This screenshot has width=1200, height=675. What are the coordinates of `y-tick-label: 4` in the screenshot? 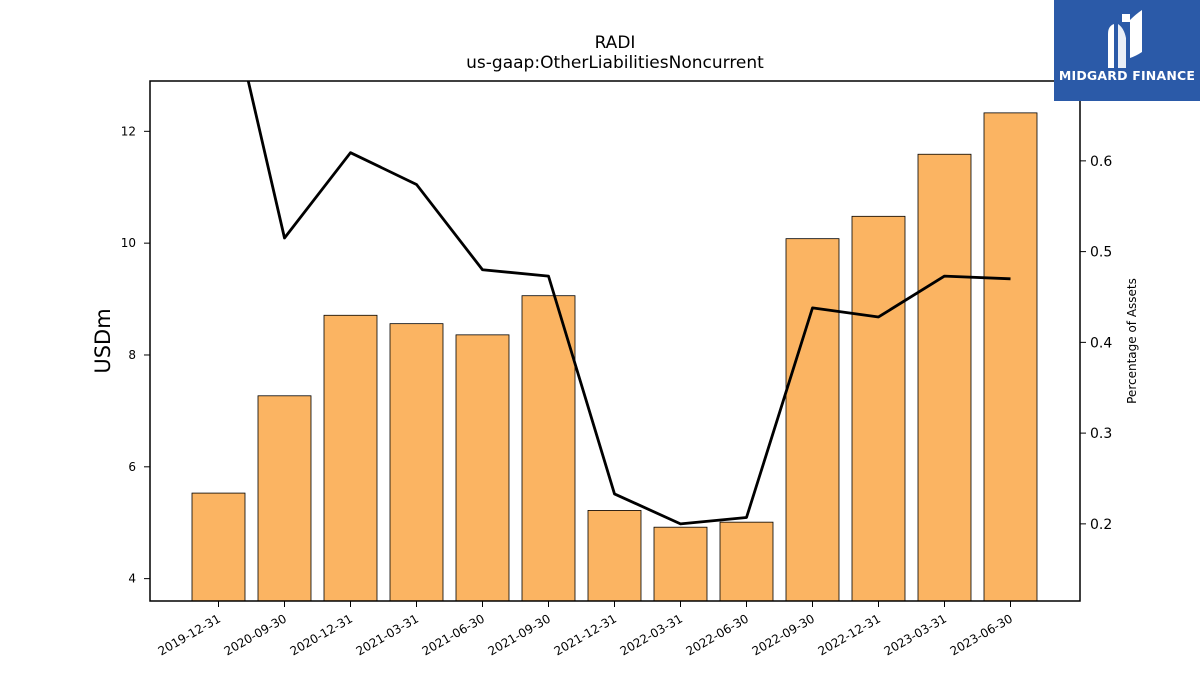 It's located at (132, 579).